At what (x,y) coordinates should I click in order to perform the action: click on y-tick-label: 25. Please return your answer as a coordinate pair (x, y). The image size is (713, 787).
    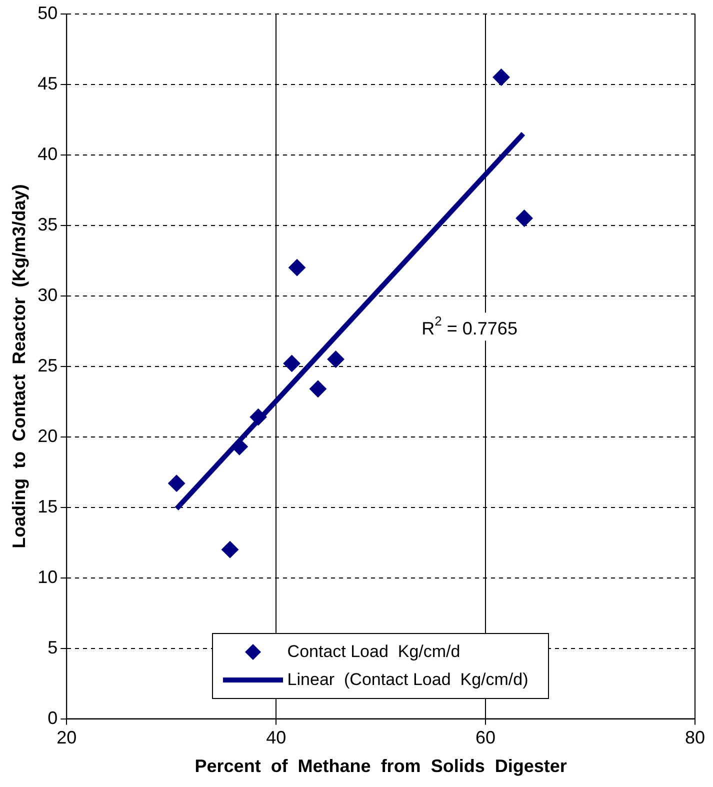
    Looking at the image, I should click on (48, 365).